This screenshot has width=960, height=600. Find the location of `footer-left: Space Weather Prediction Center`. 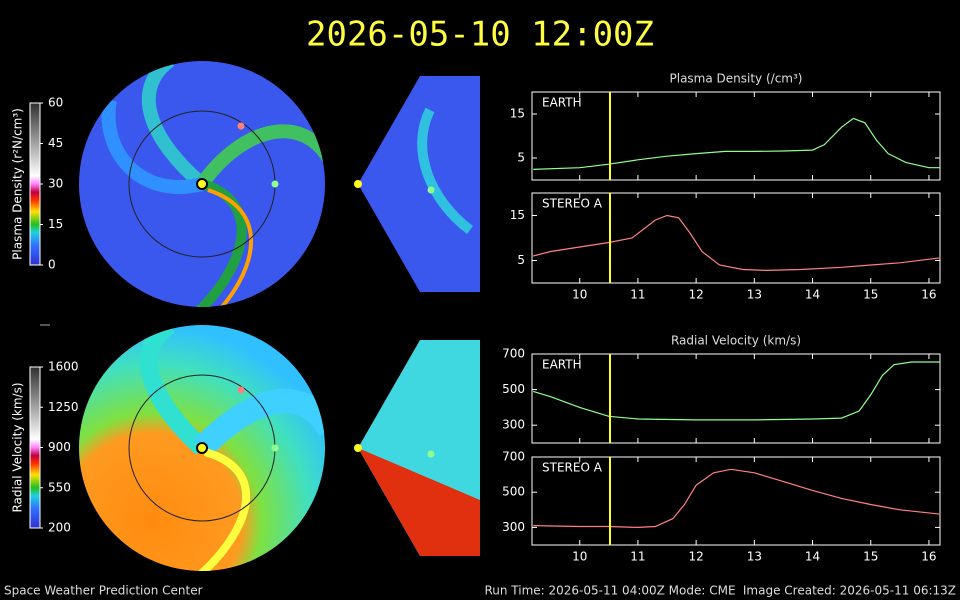

footer-left: Space Weather Prediction Center is located at coordinates (103, 591).